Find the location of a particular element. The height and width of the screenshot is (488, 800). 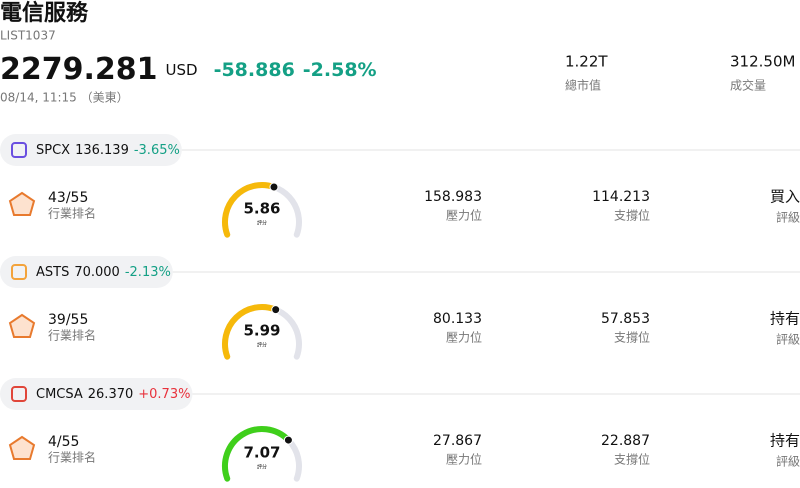

ticker-line: SPCX 136.139 -3.65% is located at coordinates (108, 150).